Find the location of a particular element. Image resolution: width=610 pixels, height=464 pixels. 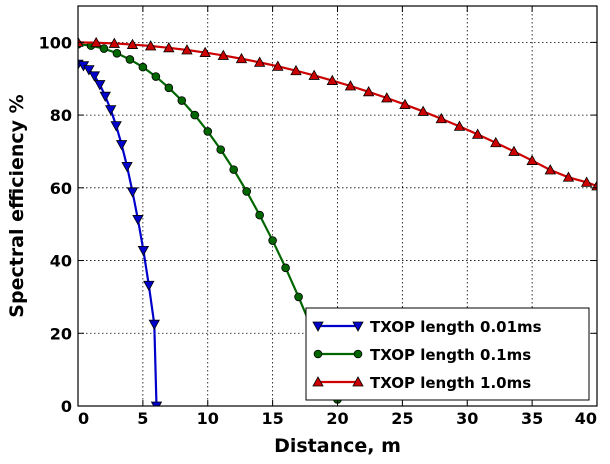

y-tick-label: 0 is located at coordinates (66, 406).